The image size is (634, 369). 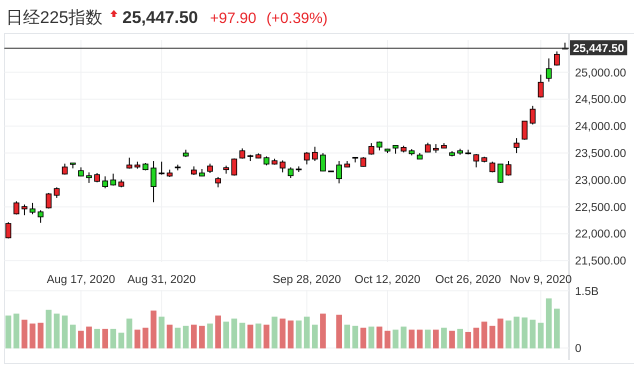 I want to click on y-tick-label: 22,500.00, so click(x=600, y=208).